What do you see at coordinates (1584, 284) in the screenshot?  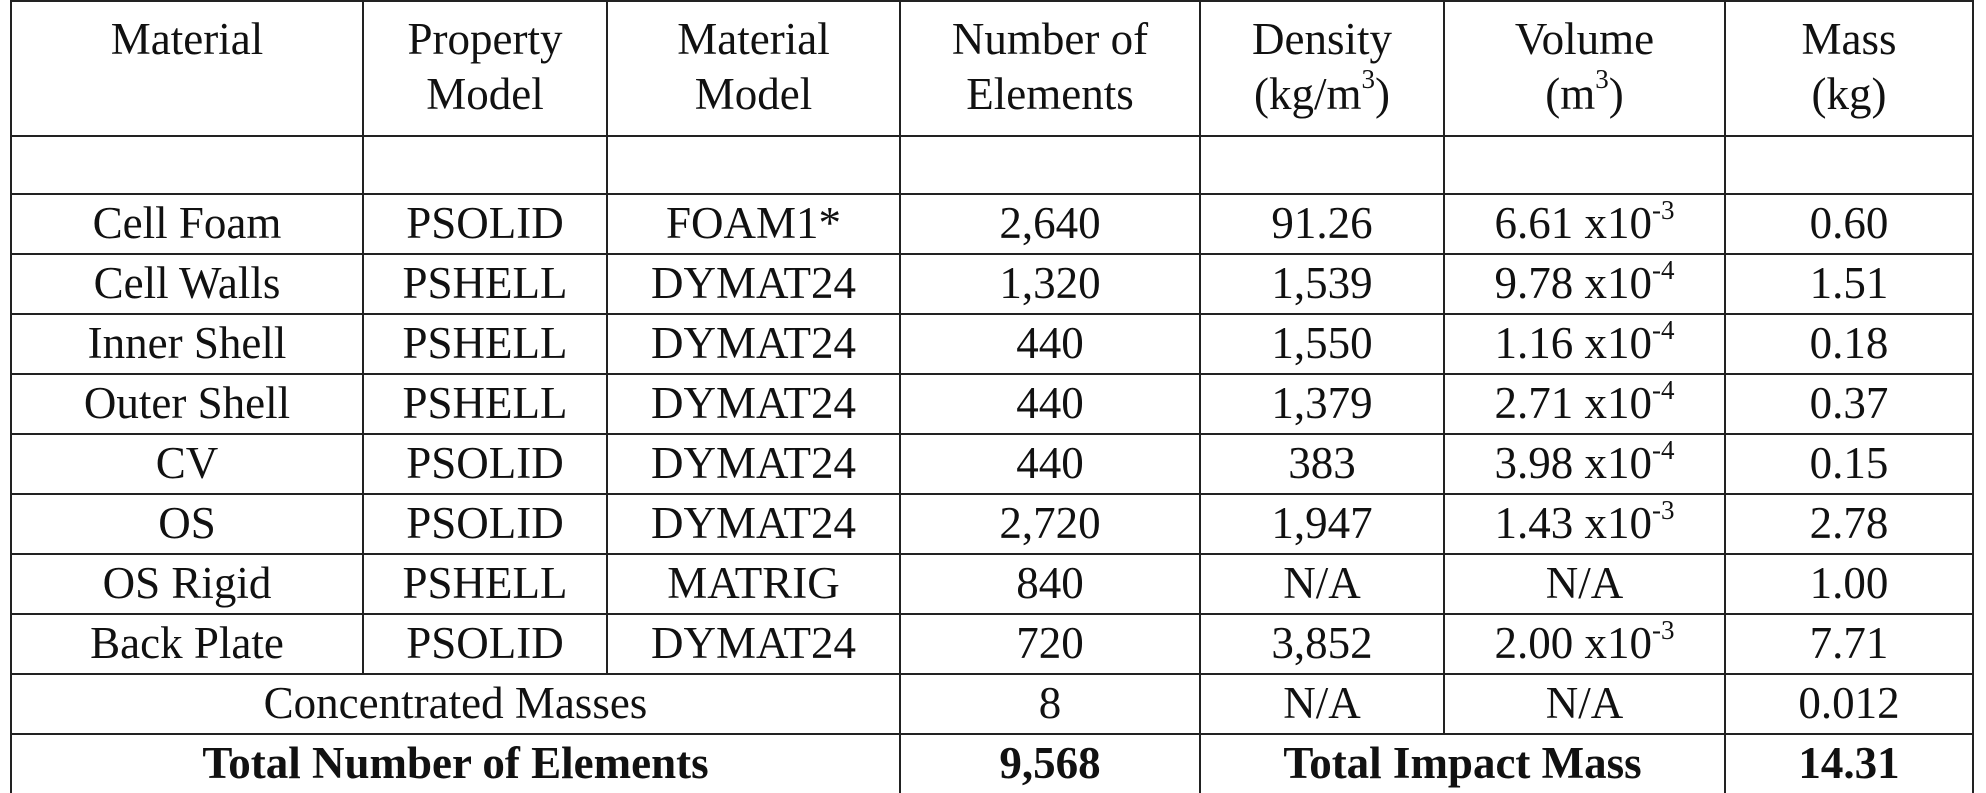 I see `volume-cell: 9.78 x10-4` at bounding box center [1584, 284].